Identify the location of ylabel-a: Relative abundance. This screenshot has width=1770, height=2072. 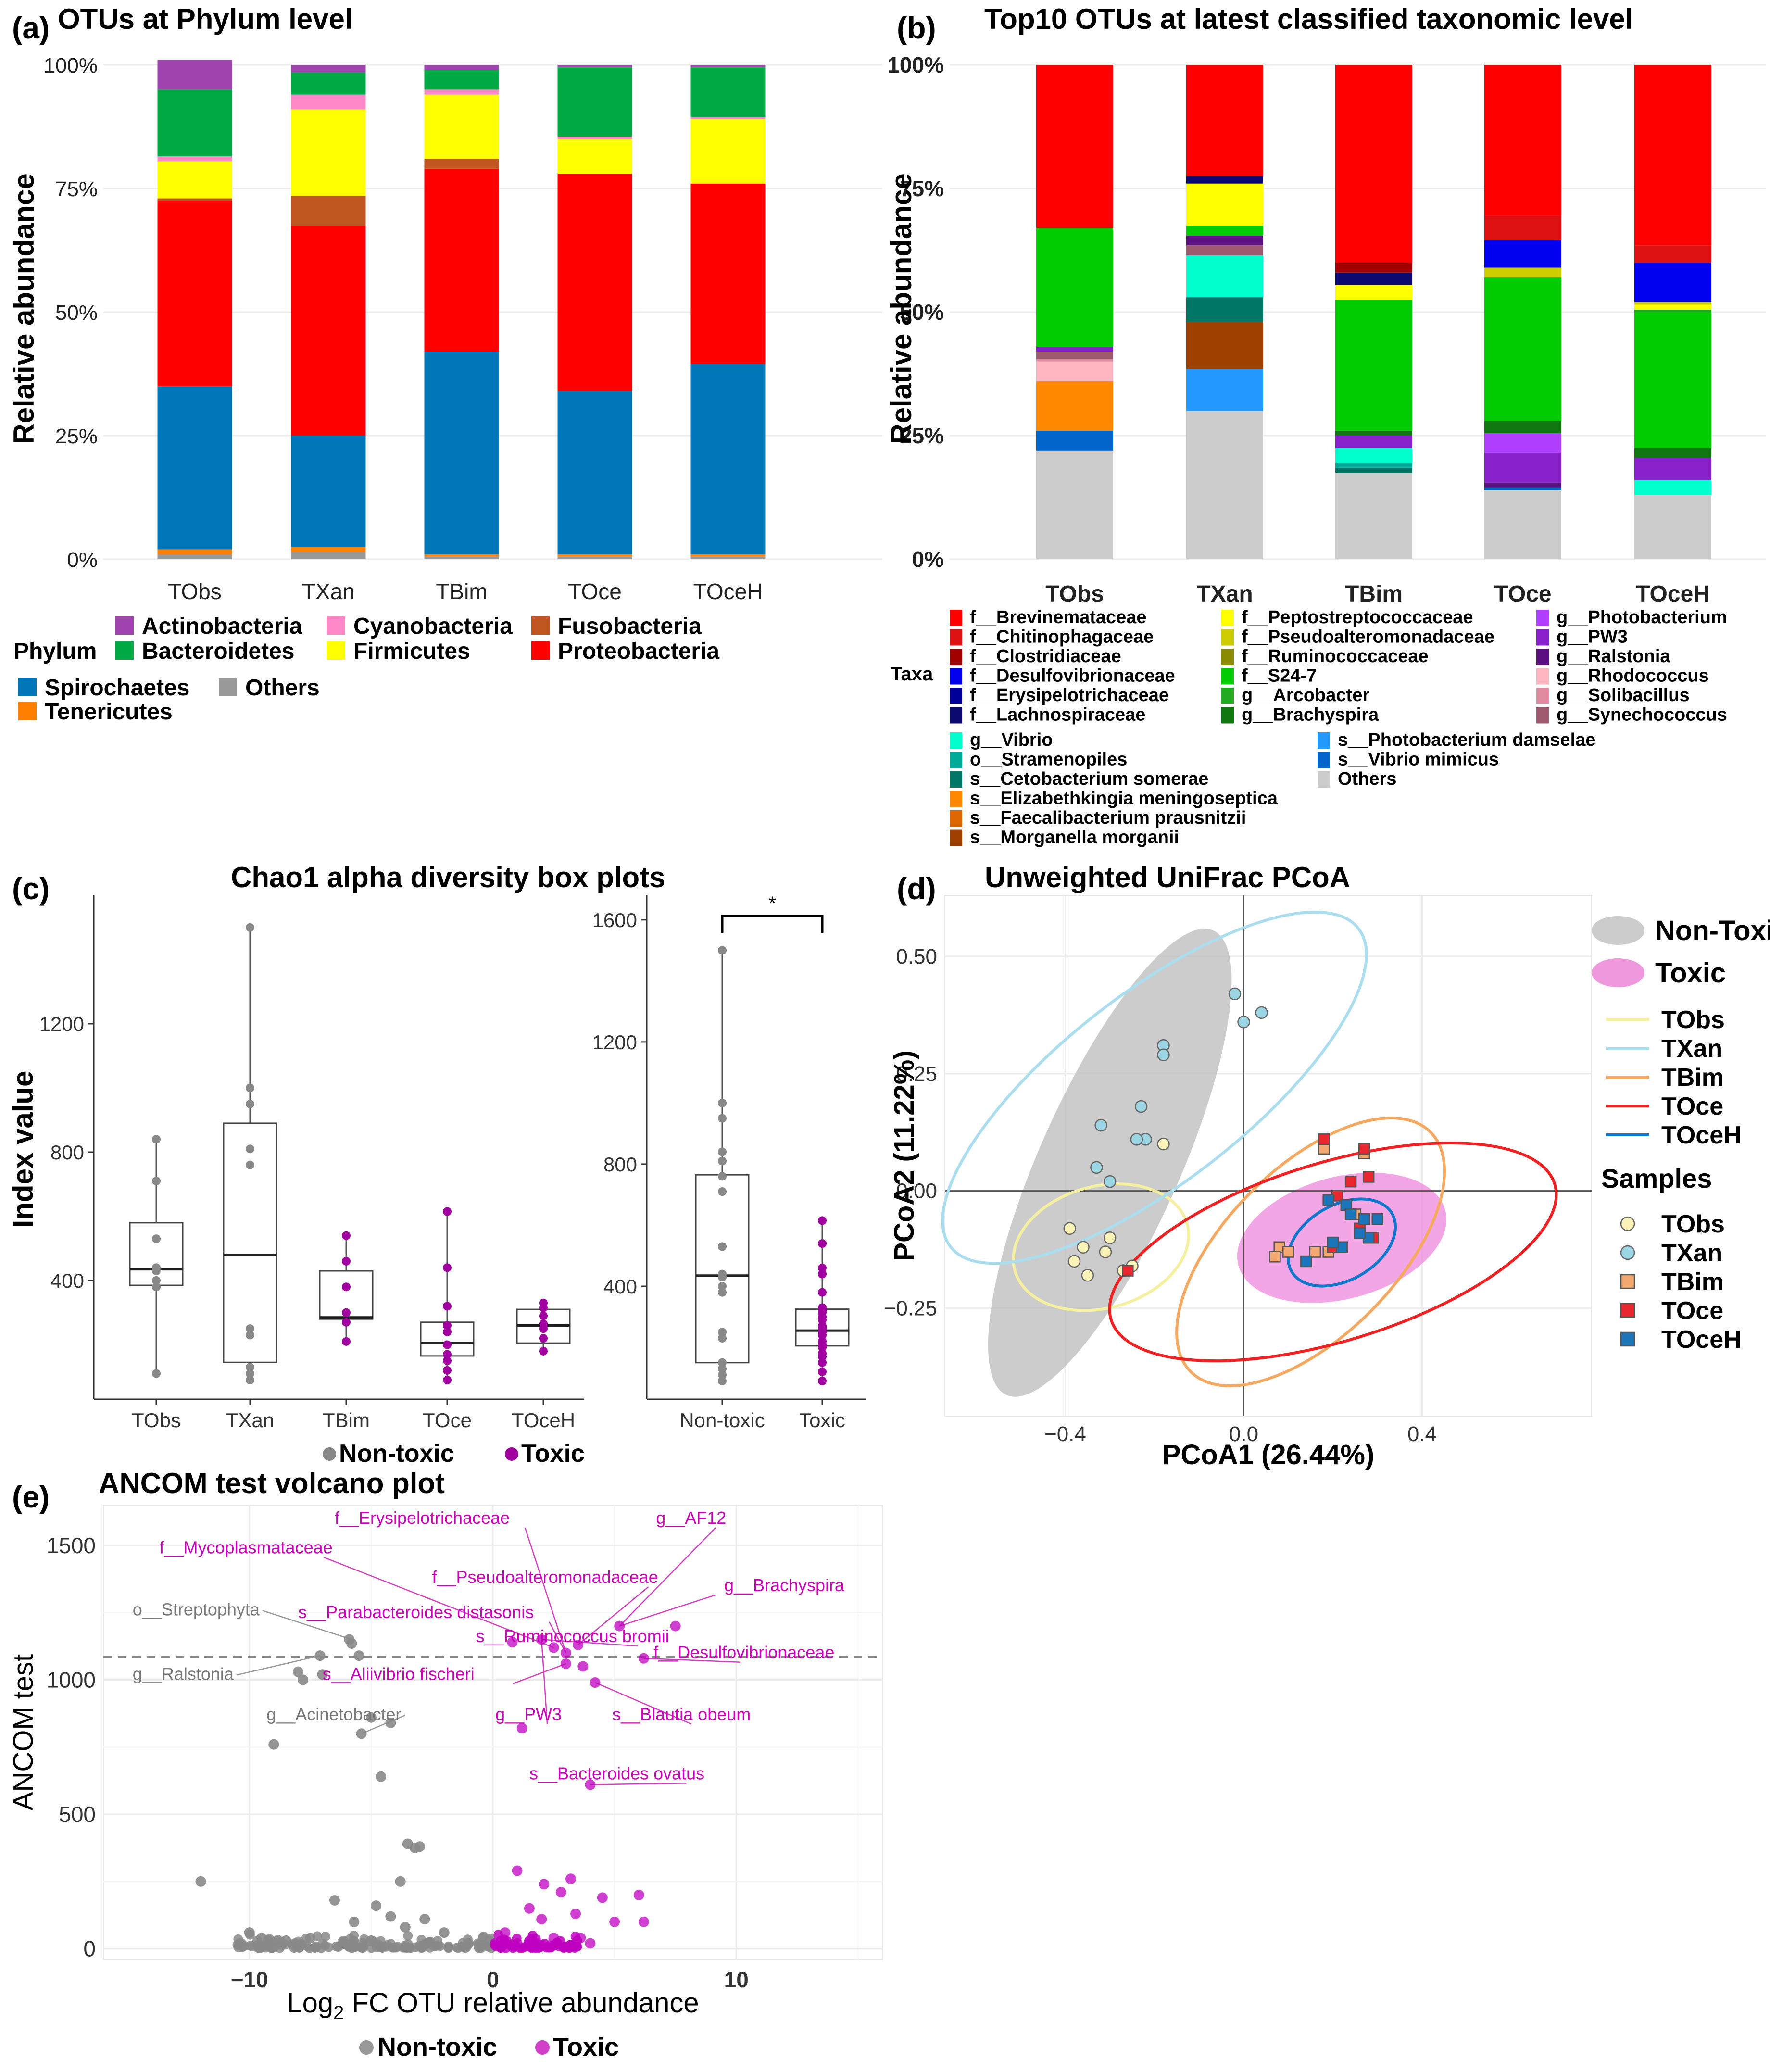
(24, 308).